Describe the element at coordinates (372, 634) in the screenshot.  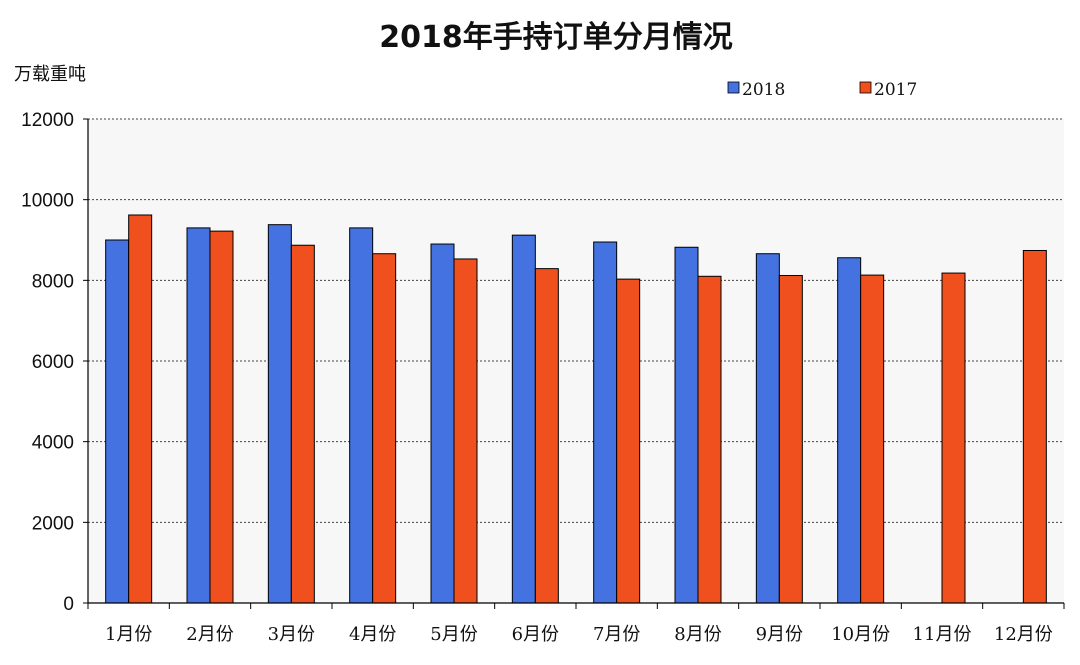
I see `x-tick-label: 4月份` at that location.